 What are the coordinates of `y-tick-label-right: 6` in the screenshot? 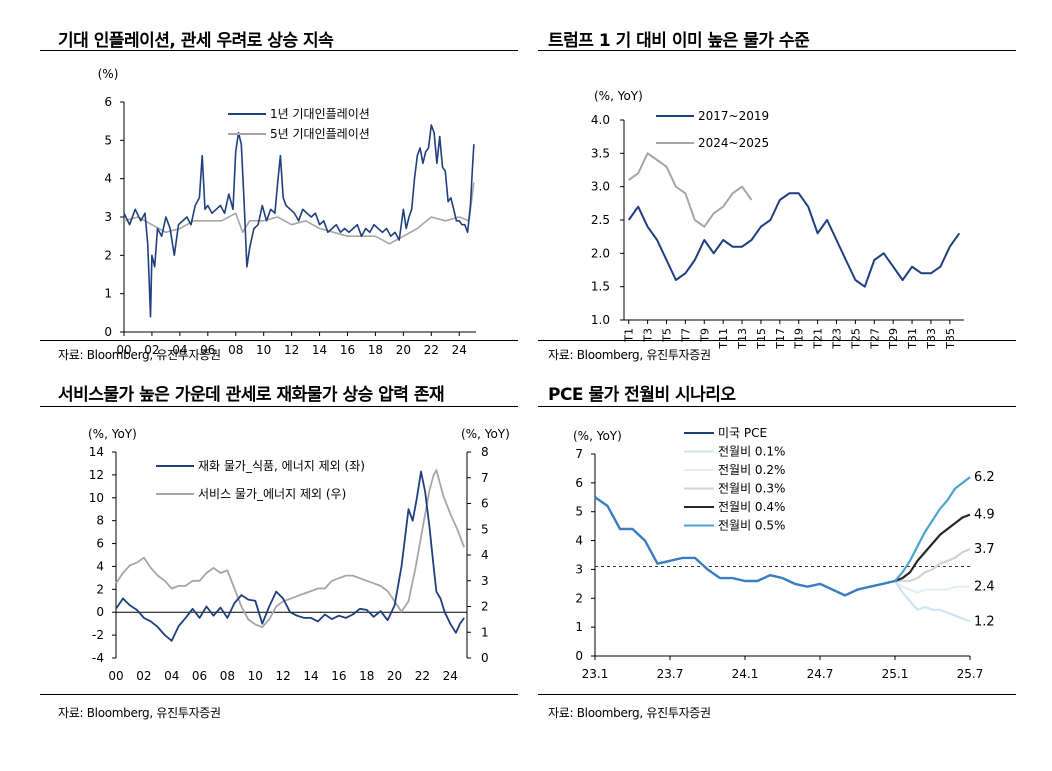 It's located at (485, 504).